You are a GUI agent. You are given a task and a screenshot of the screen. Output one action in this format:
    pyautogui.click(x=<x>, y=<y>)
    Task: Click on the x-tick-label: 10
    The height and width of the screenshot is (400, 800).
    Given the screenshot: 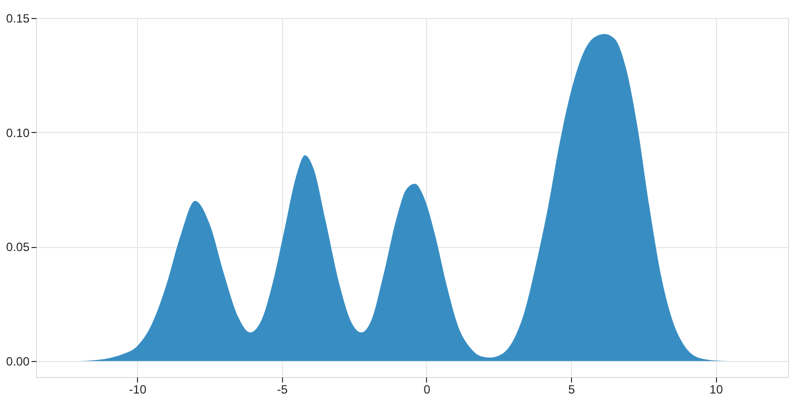 What is the action you would take?
    pyautogui.click(x=717, y=389)
    